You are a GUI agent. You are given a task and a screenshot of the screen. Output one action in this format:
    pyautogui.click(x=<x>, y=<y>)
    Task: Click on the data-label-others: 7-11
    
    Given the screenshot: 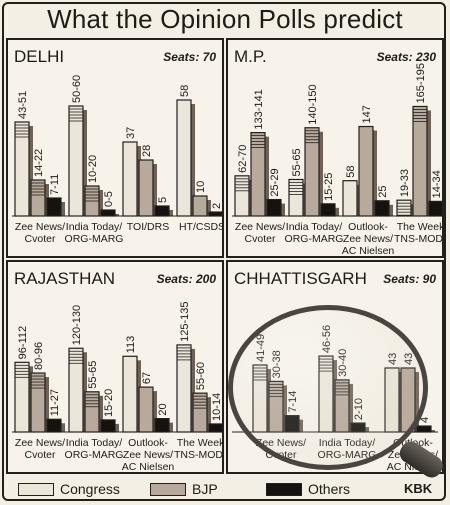 What is the action you would take?
    pyautogui.click(x=55, y=184)
    